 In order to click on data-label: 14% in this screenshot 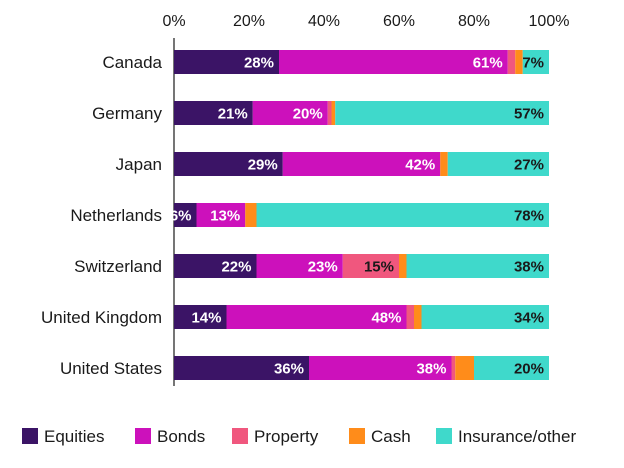, I will do `click(206, 318)`.